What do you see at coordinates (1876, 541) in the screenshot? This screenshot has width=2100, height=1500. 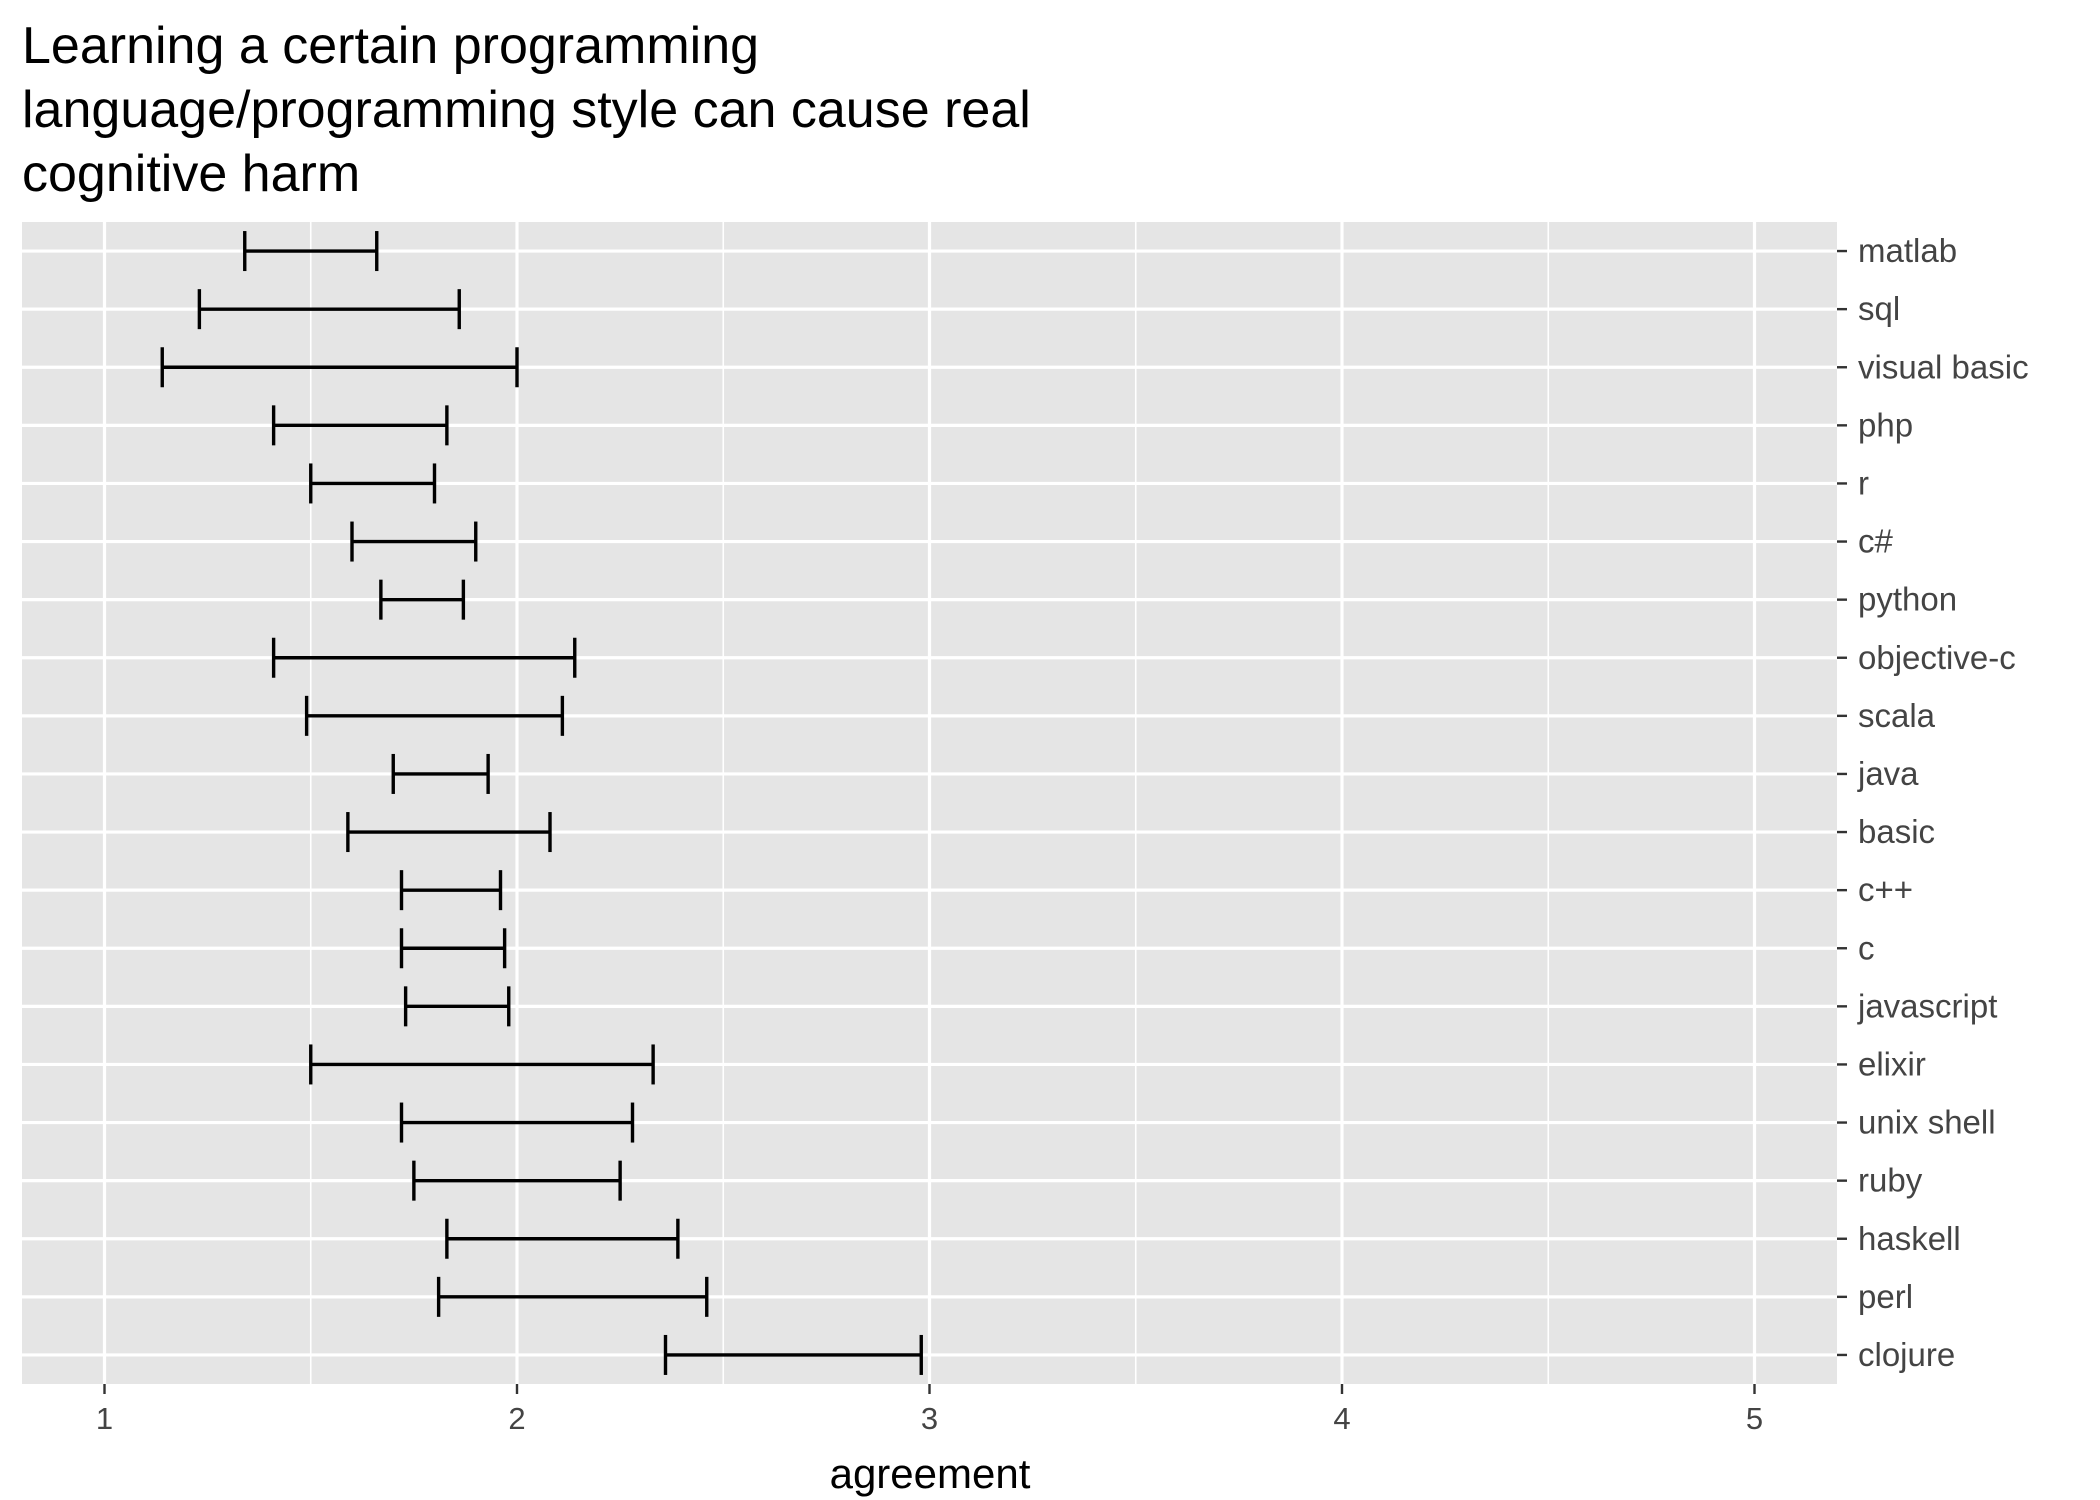 I see `category-label: c#` at bounding box center [1876, 541].